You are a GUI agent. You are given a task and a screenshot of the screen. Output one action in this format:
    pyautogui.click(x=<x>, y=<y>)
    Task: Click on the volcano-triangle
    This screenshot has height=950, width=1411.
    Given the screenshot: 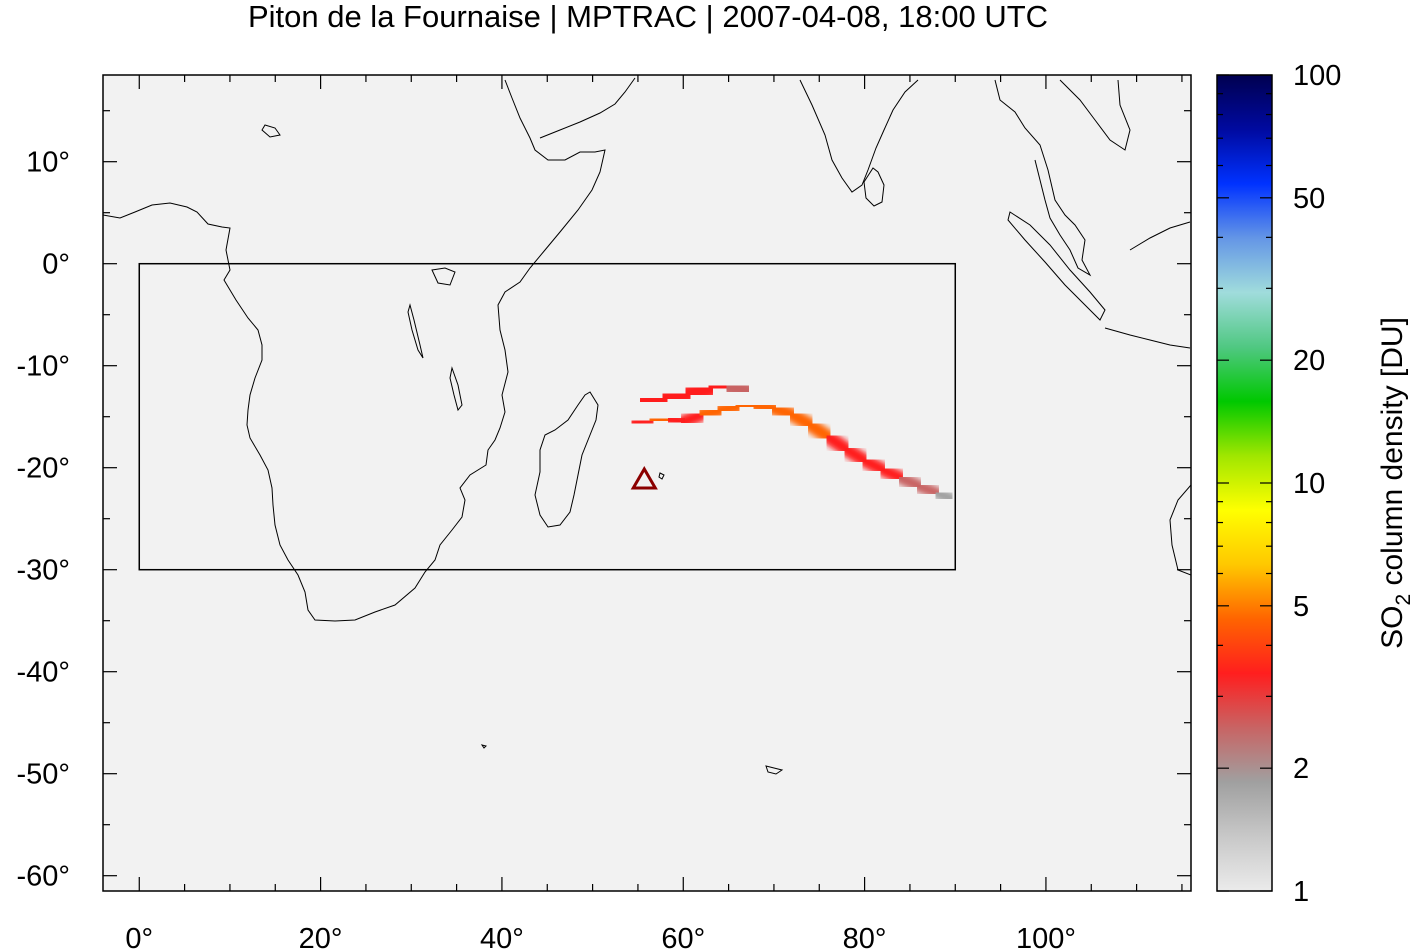 What is the action you would take?
    pyautogui.click(x=644, y=477)
    